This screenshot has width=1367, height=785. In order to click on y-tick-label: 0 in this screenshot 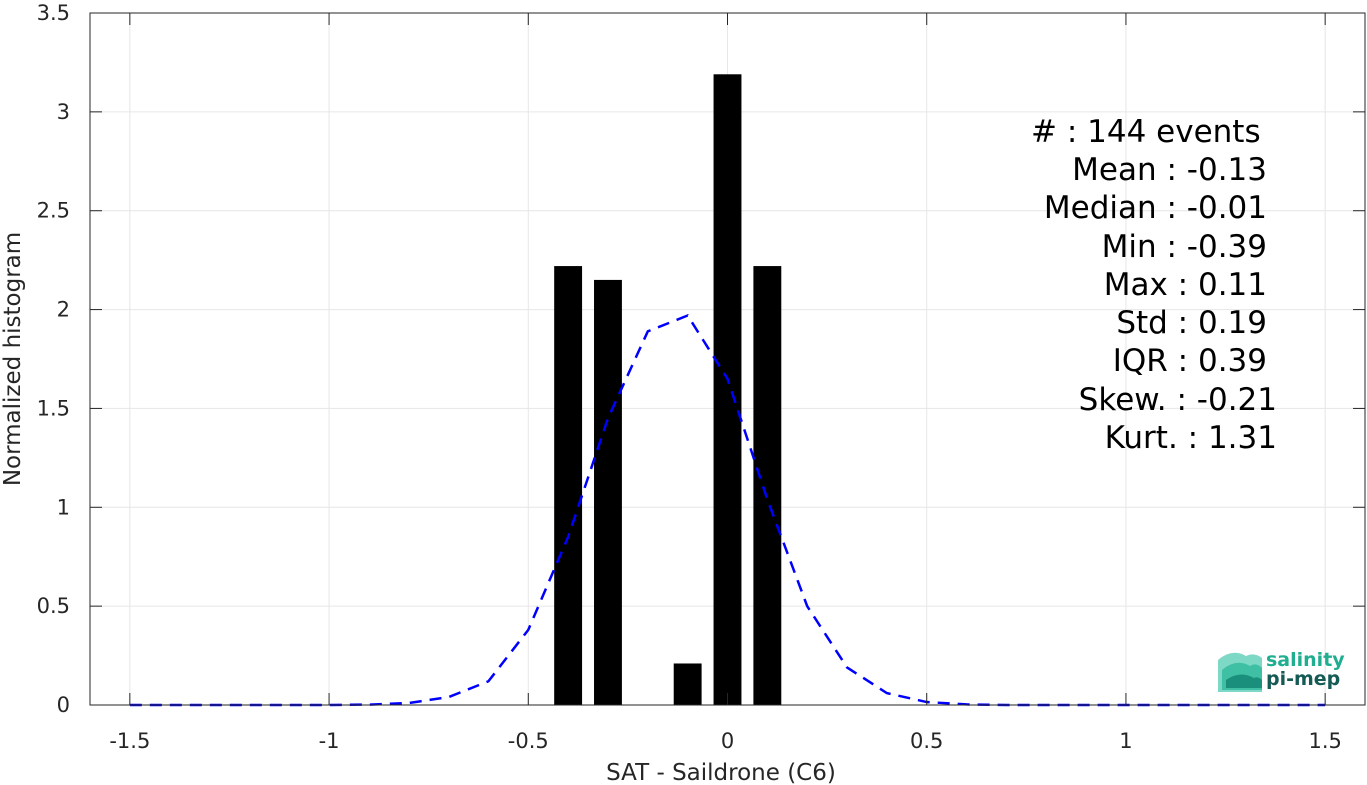, I will do `click(63, 705)`.